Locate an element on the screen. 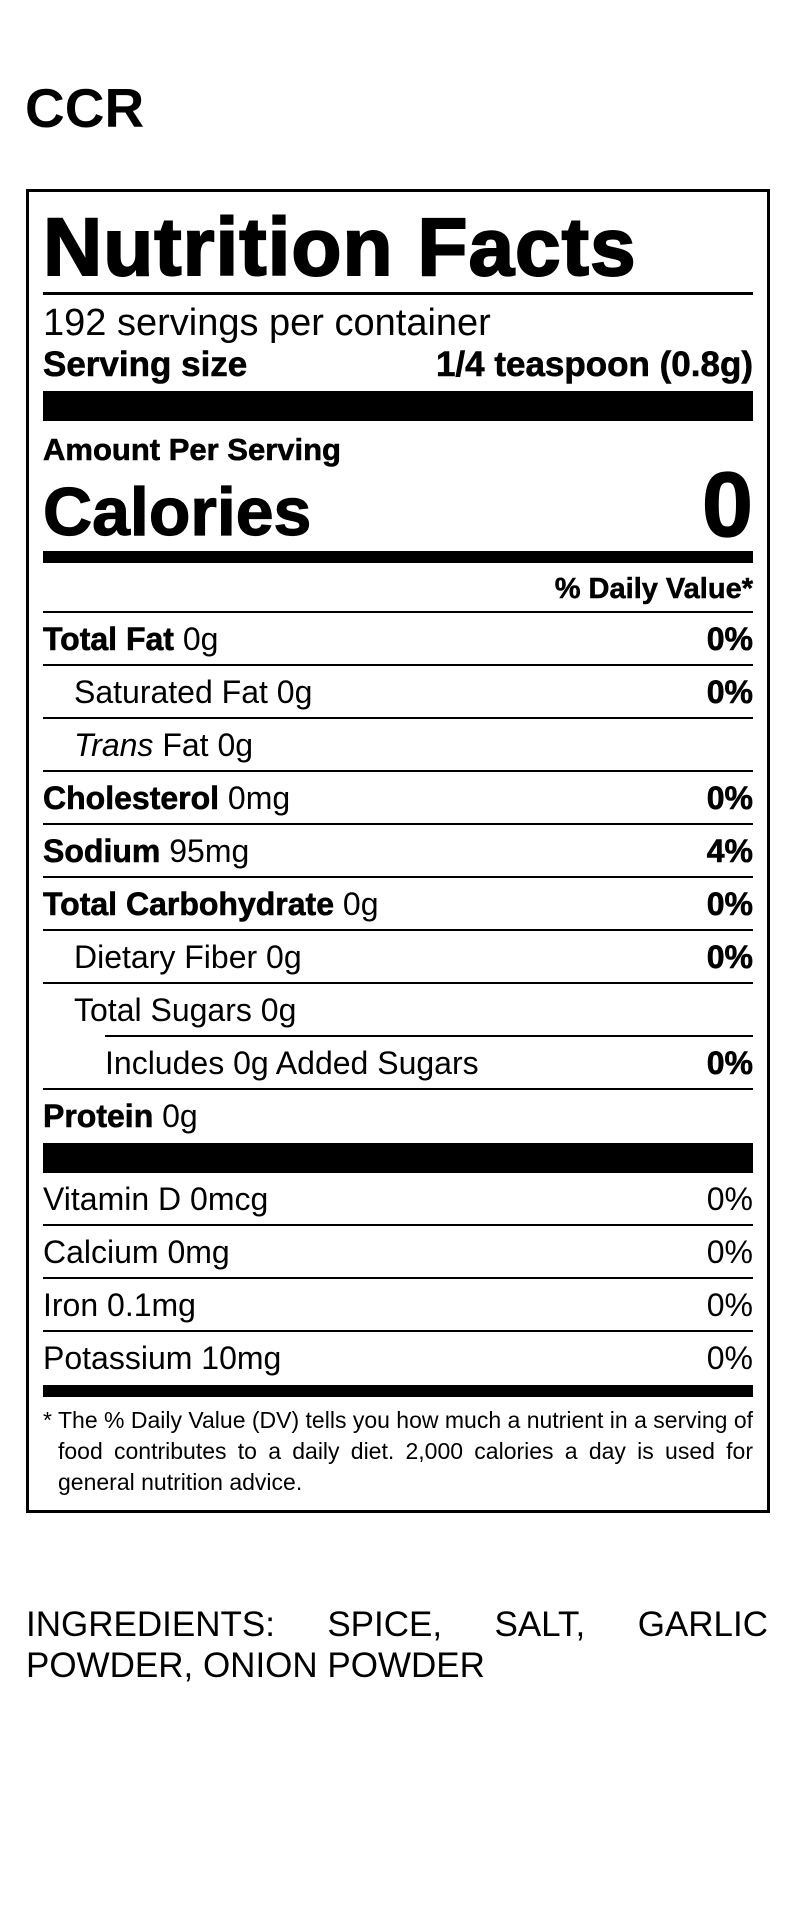 The width and height of the screenshot is (791, 1912). nutrient-row: Includes 0g Added Sugars 0% is located at coordinates (398, 1063).